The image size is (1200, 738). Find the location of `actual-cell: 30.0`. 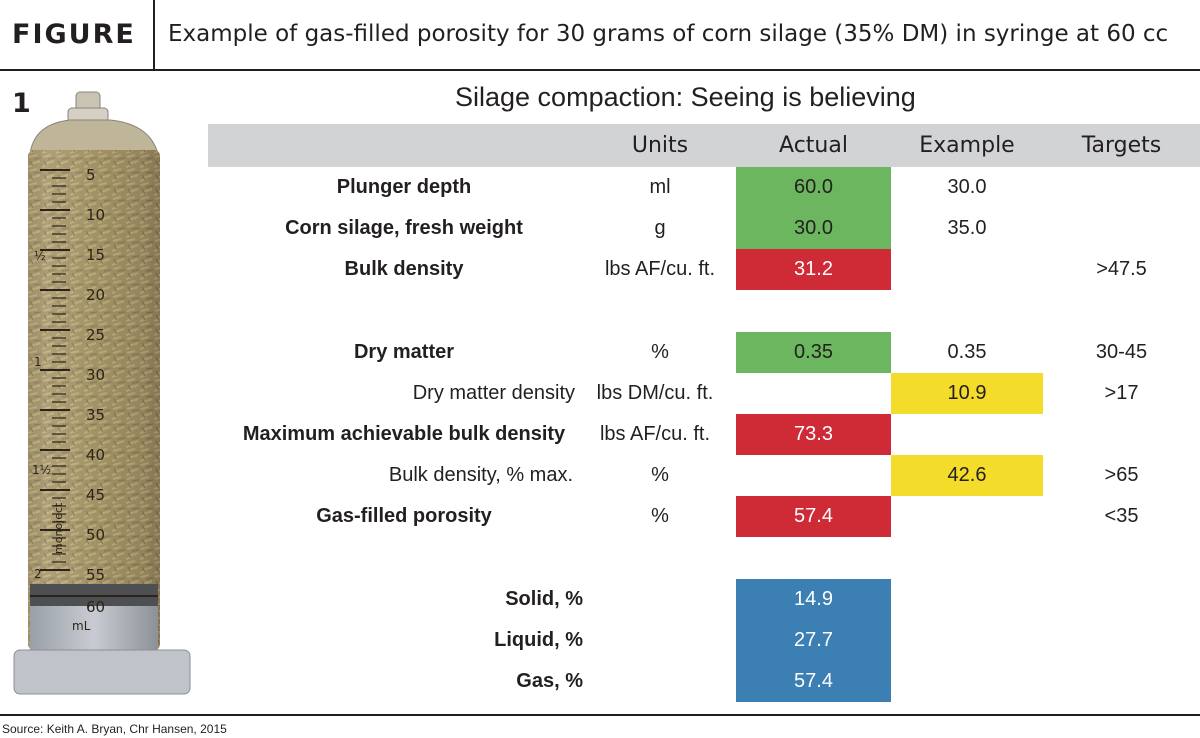

actual-cell: 30.0 is located at coordinates (813, 228).